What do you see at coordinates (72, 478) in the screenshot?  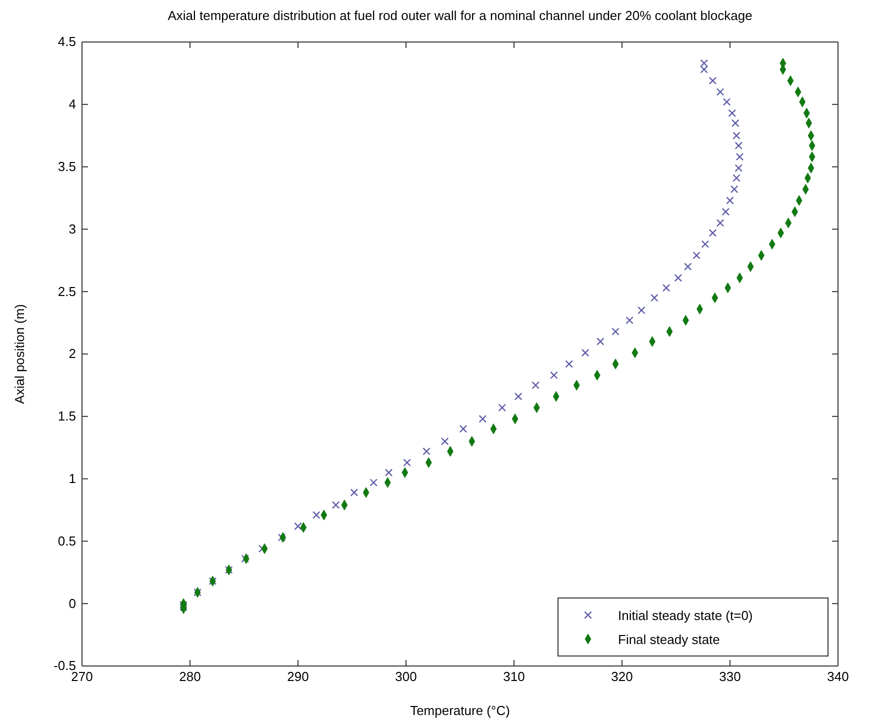 I see `y-tick-label: 1` at bounding box center [72, 478].